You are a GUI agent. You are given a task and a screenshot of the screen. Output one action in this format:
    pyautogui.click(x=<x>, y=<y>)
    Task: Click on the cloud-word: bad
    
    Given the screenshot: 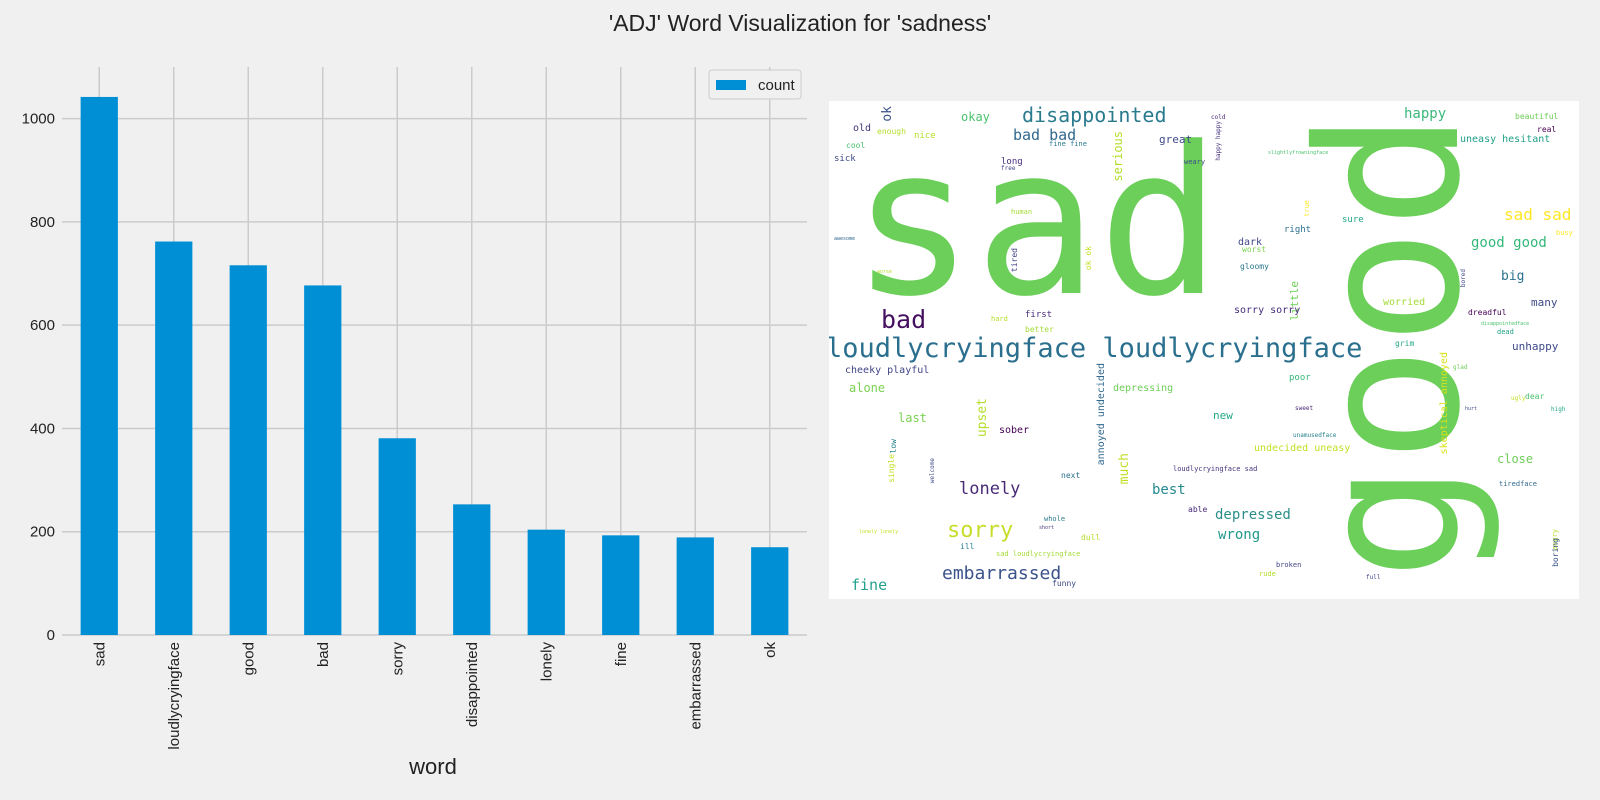 What is the action you would take?
    pyautogui.click(x=904, y=319)
    